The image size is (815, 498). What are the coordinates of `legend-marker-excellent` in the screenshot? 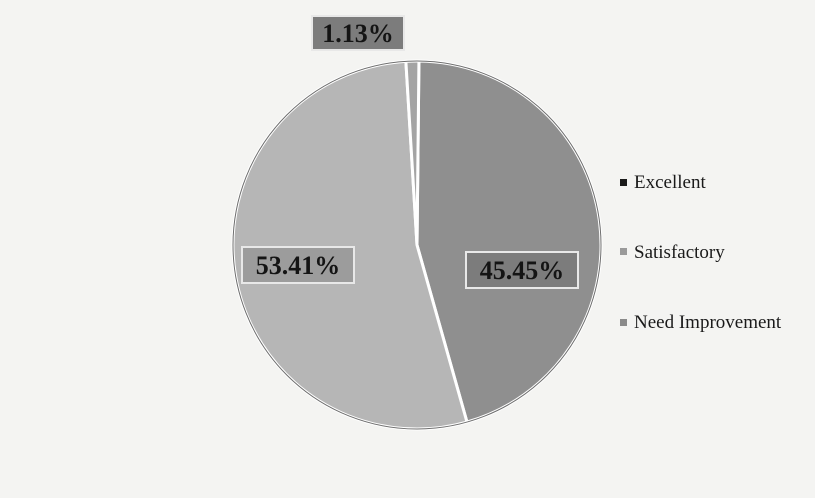 It's located at (623, 182).